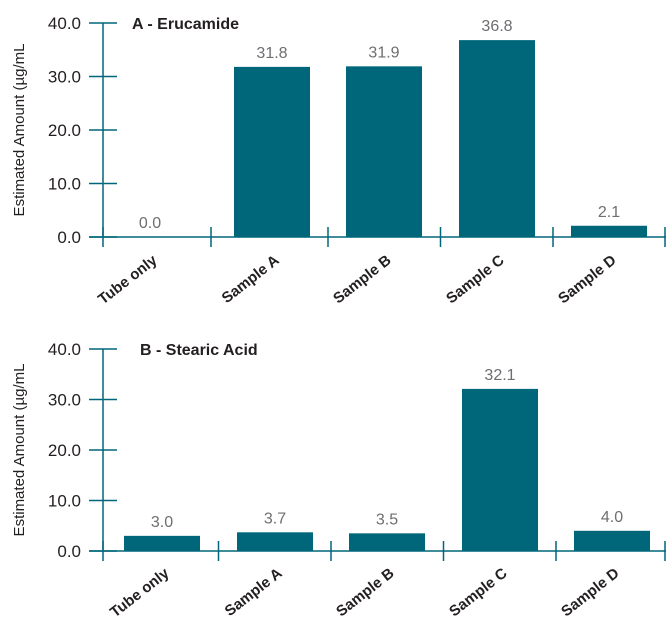 The image size is (668, 628). Describe the element at coordinates (199, 350) in the screenshot. I see `panel-title: B - Stearic Acid` at that location.